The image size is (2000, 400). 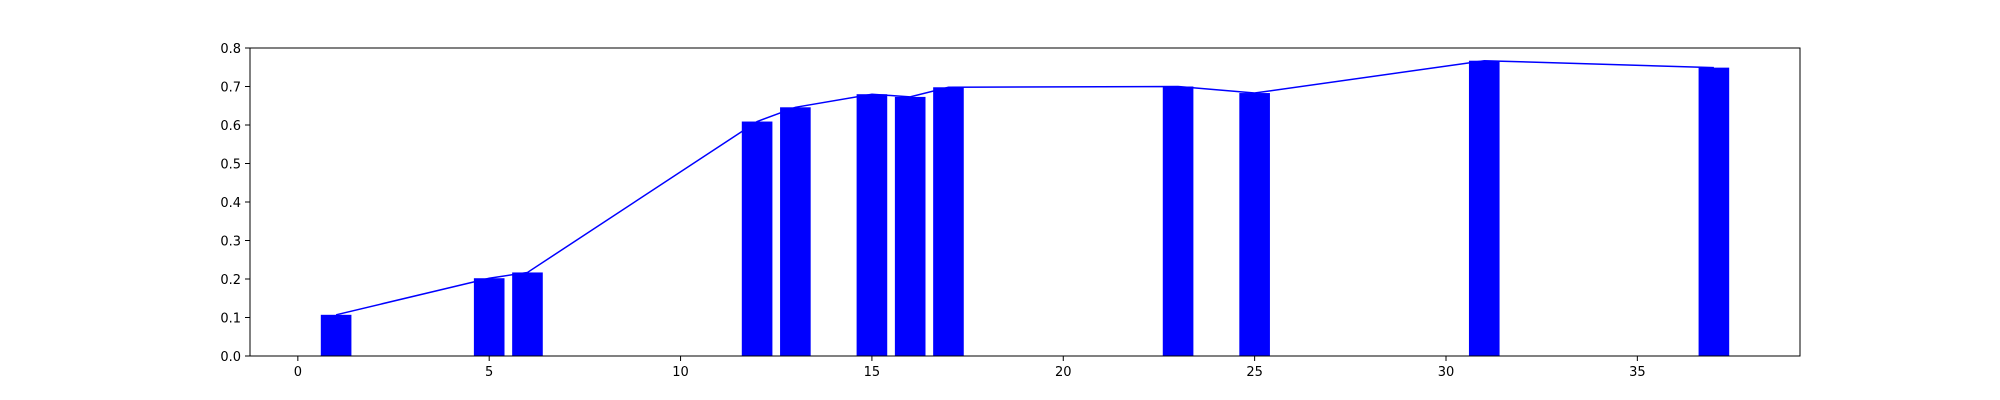 I want to click on y-tick-label: 0.3, so click(x=230, y=242).